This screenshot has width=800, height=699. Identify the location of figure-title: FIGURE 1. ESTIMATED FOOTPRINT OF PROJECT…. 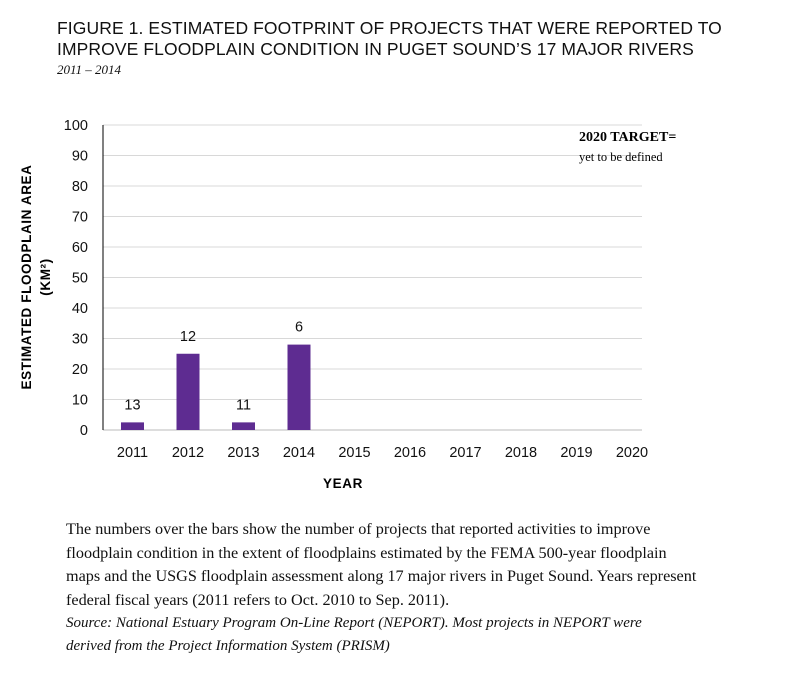
(417, 39).